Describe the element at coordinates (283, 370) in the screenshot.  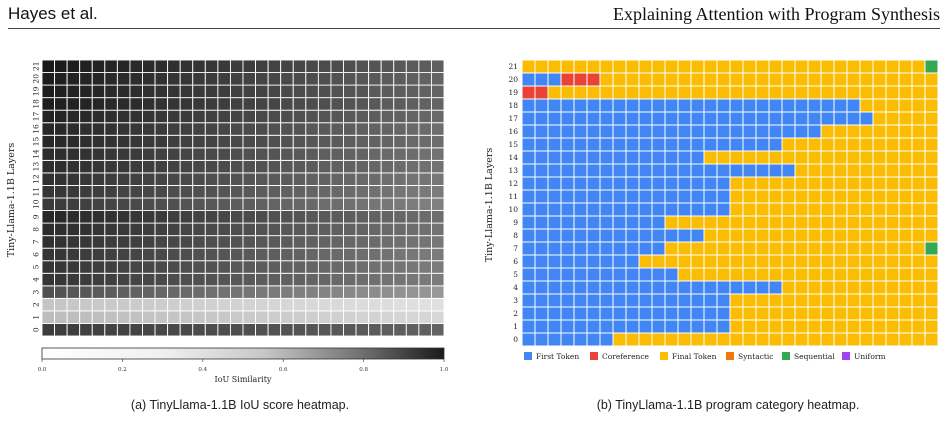
I see `colorbar-tick-label: 0.6` at that location.